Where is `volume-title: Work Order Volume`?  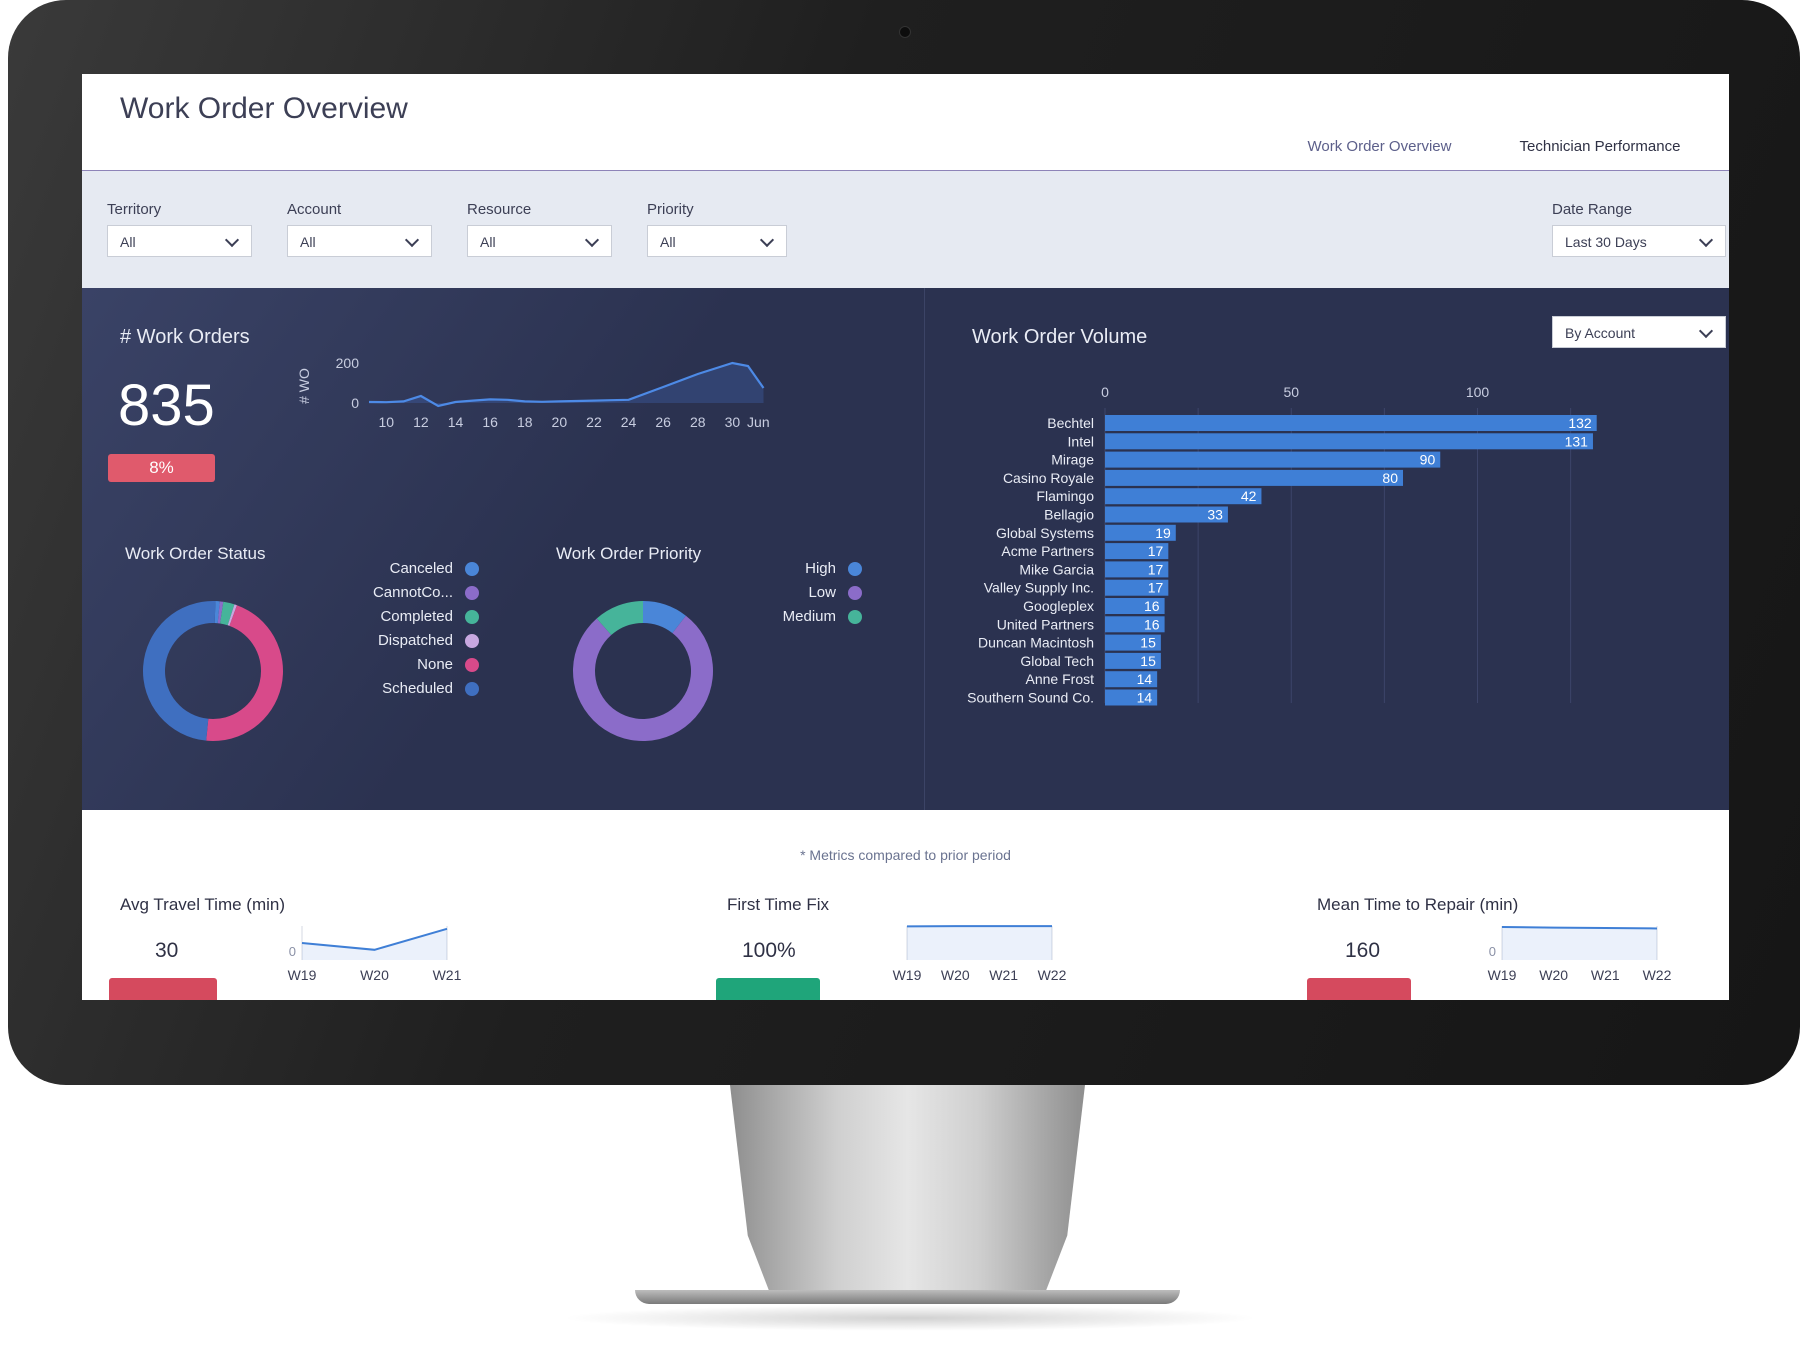 volume-title: Work Order Volume is located at coordinates (1060, 337).